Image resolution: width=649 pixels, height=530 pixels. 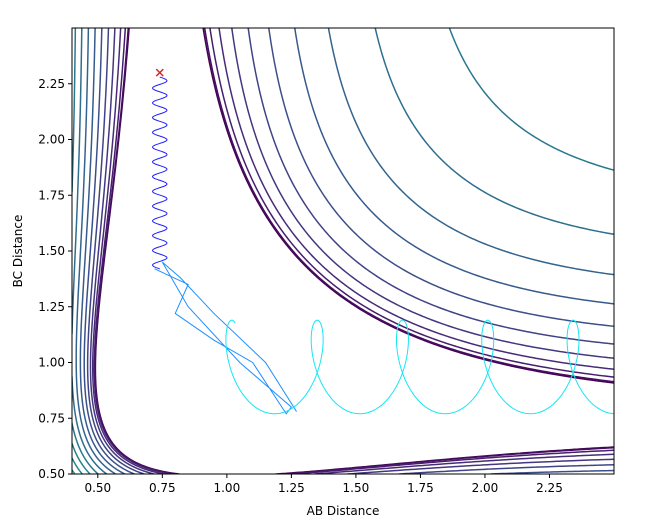 What do you see at coordinates (162, 488) in the screenshot?
I see `x-tick-label: 0.75` at bounding box center [162, 488].